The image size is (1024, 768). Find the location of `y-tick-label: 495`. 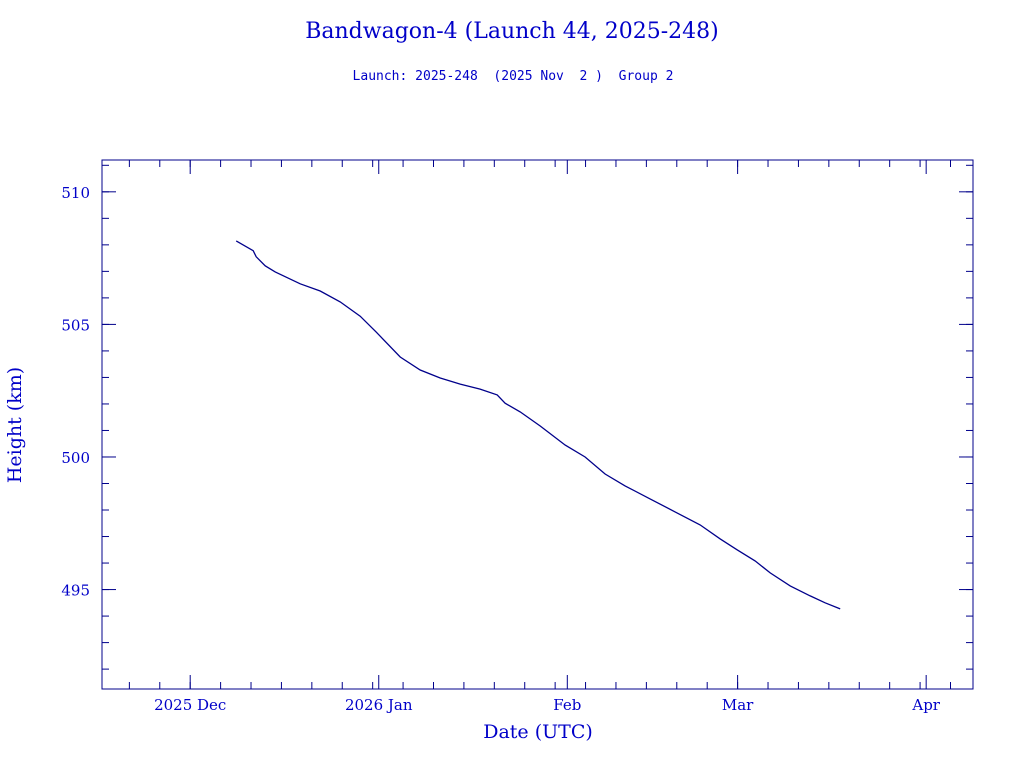

y-tick-label: 495 is located at coordinates (75, 591).